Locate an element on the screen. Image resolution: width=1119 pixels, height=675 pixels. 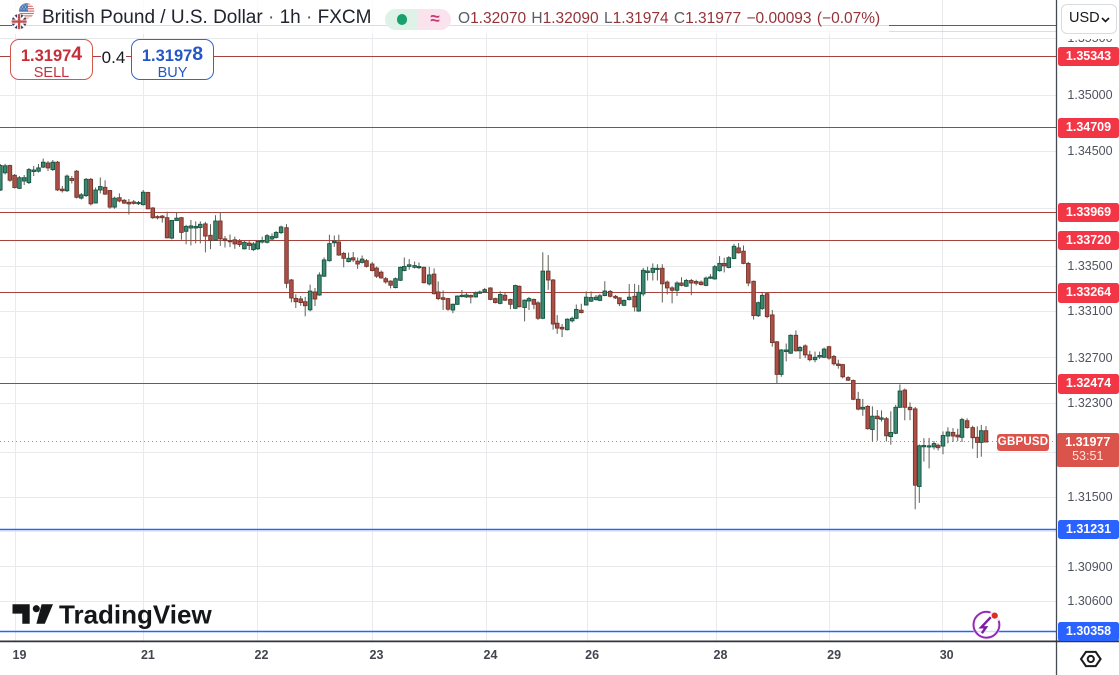
svg-text: TradingView is located at coordinates (135, 614).